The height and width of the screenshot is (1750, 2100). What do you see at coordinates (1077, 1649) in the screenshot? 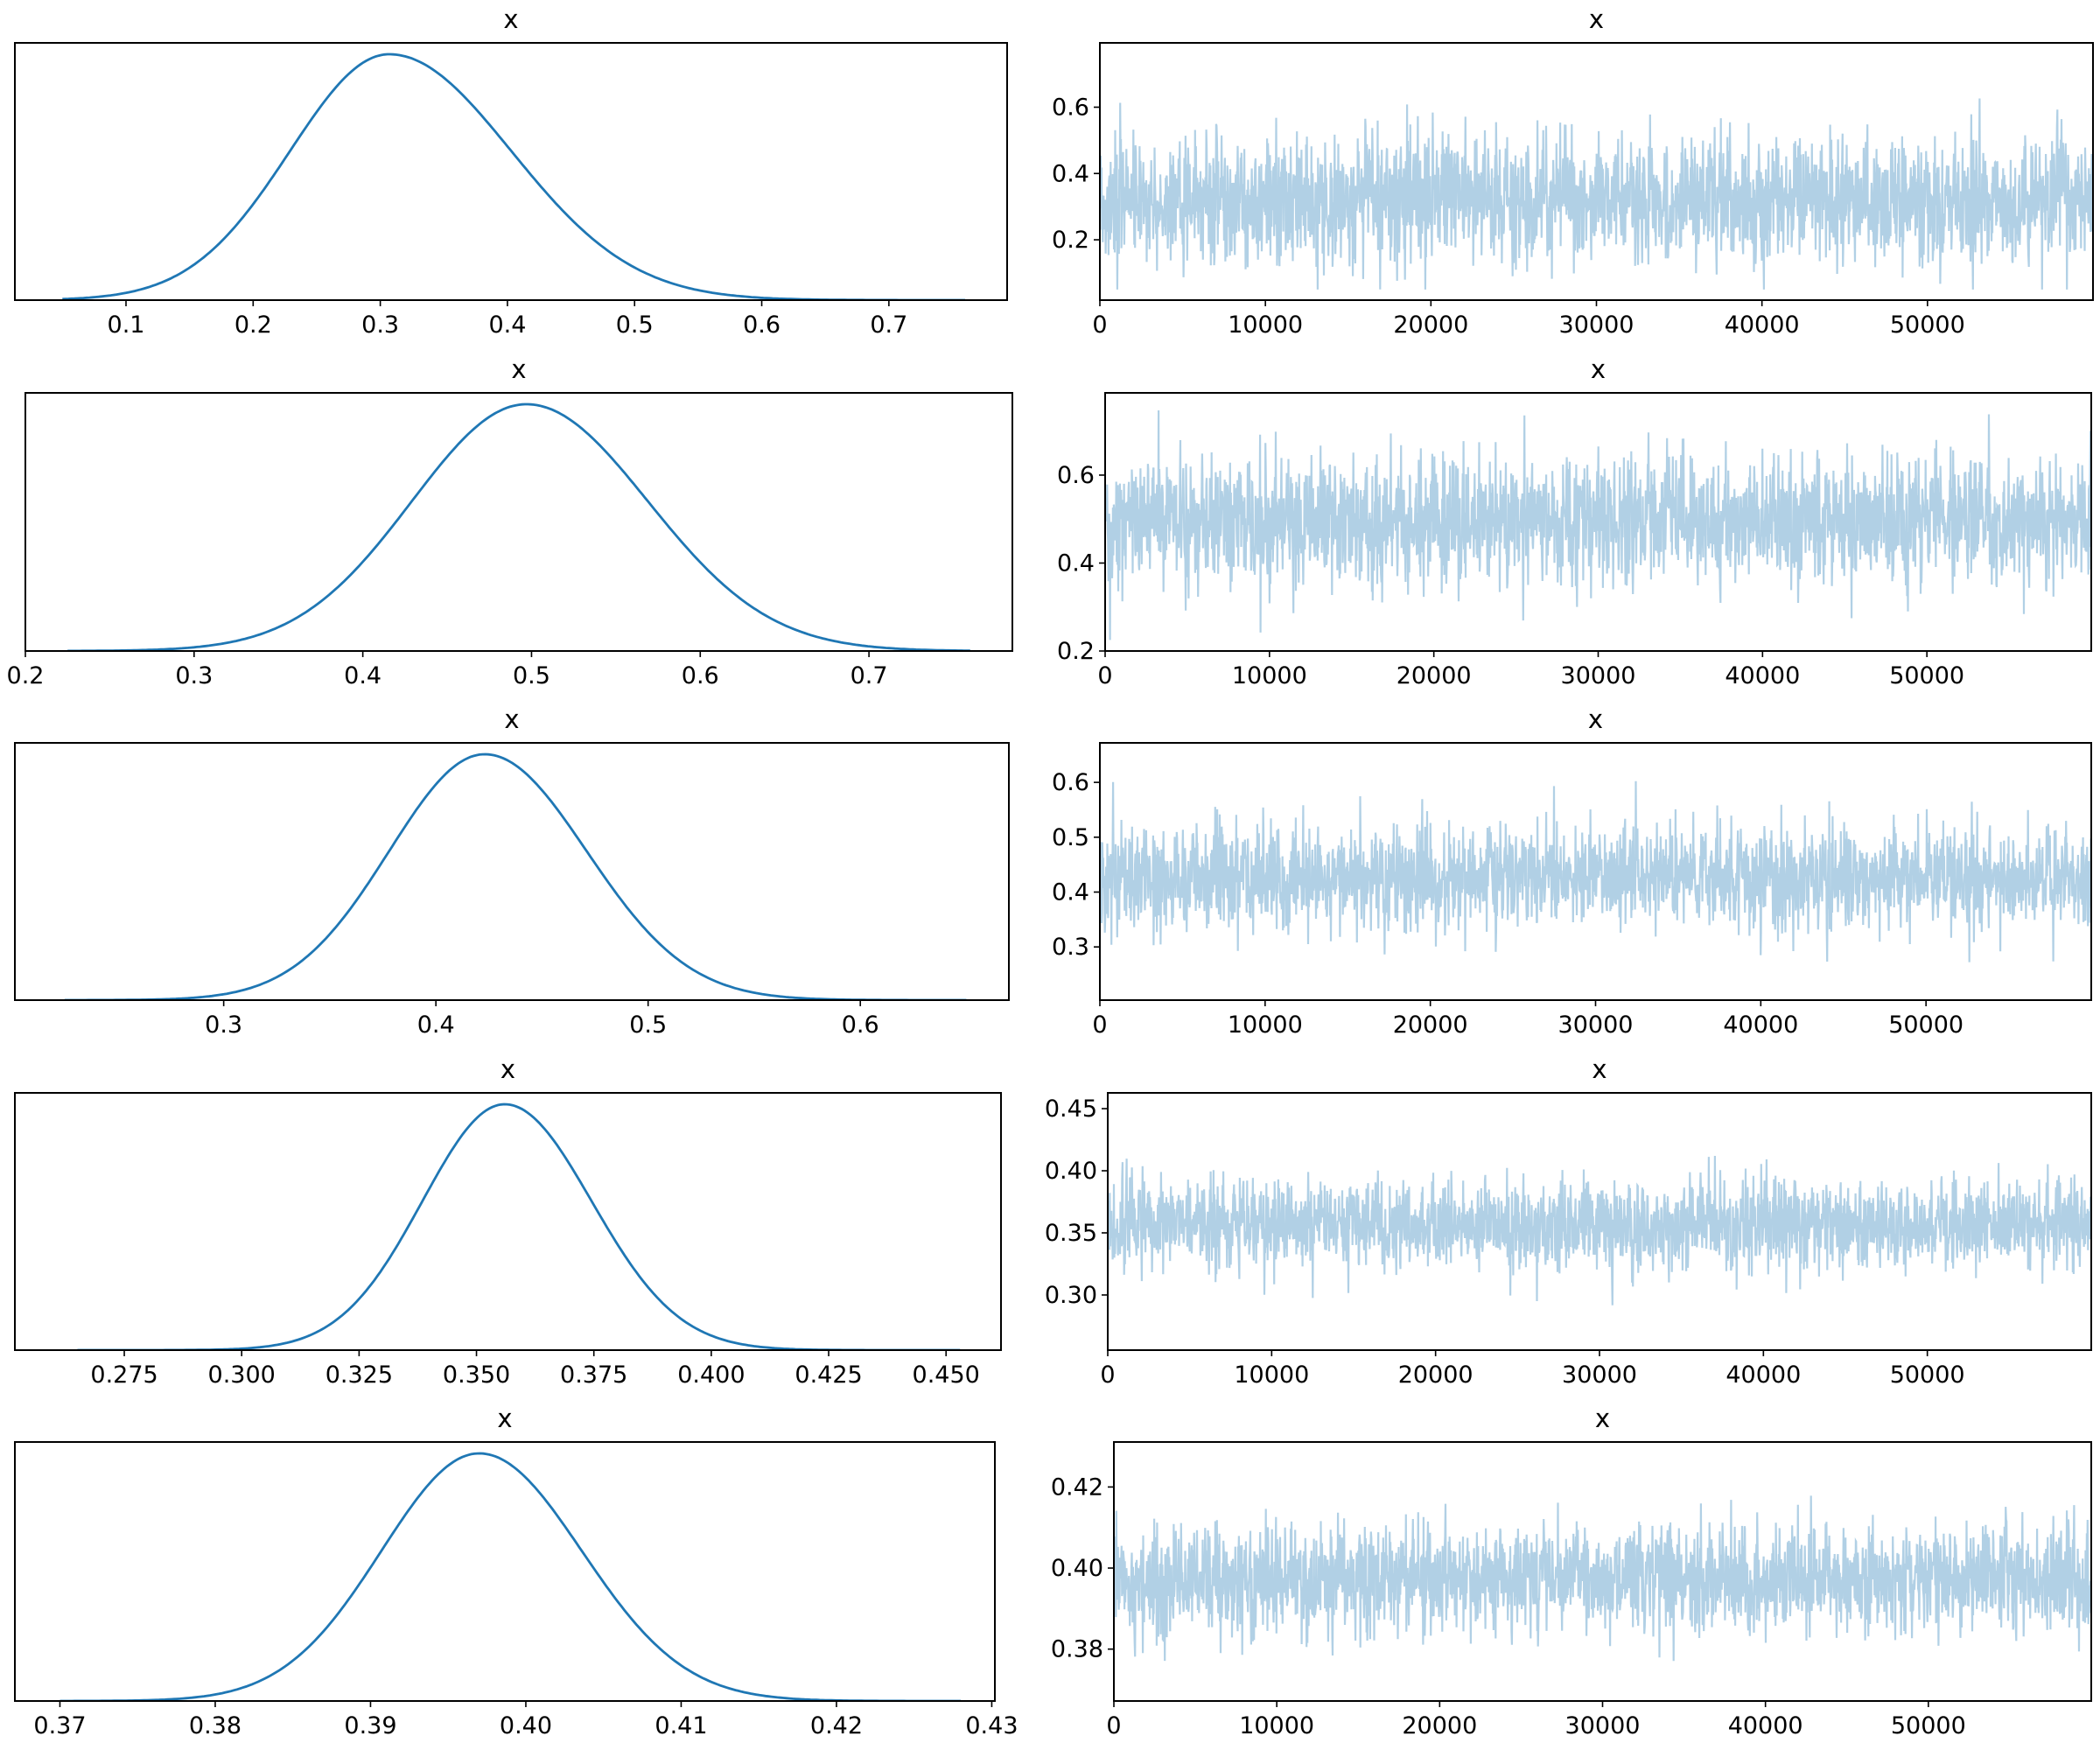
I see `y-tick-label: 0.38` at bounding box center [1077, 1649].